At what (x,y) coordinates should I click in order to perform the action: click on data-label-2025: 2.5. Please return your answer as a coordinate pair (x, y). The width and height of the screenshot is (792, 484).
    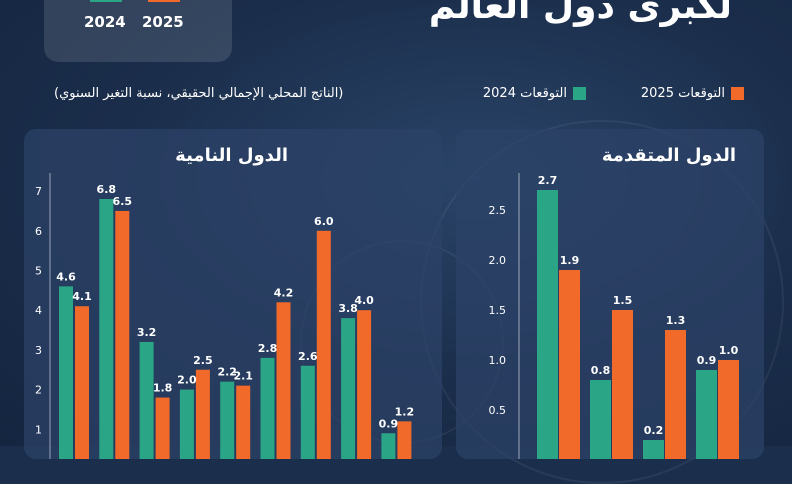
    Looking at the image, I should click on (203, 360).